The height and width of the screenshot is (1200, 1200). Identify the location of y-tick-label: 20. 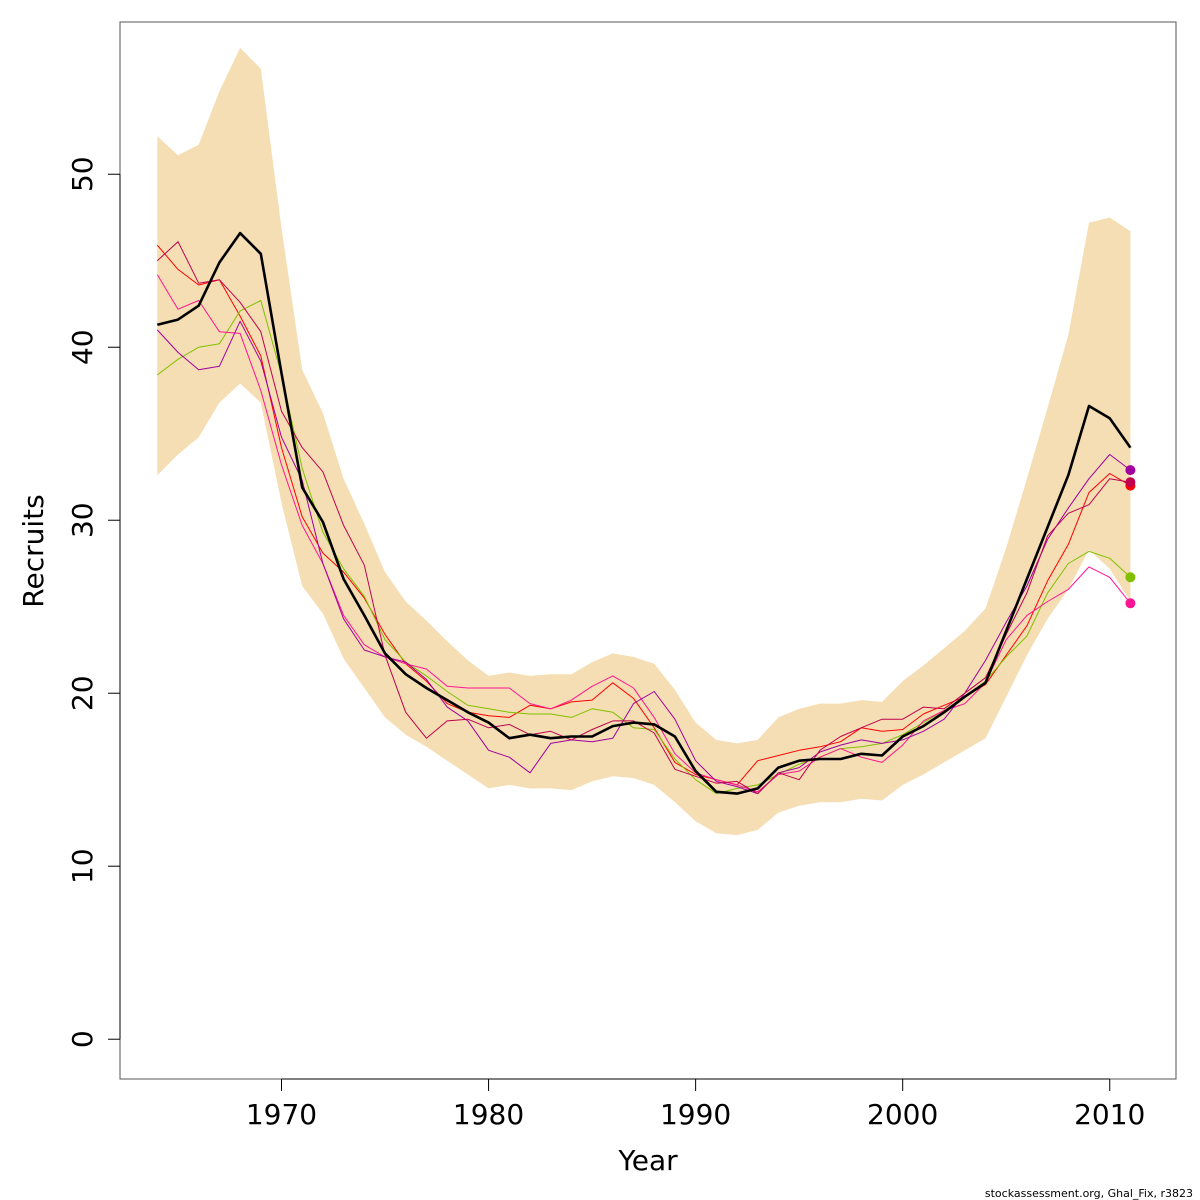
(82, 693).